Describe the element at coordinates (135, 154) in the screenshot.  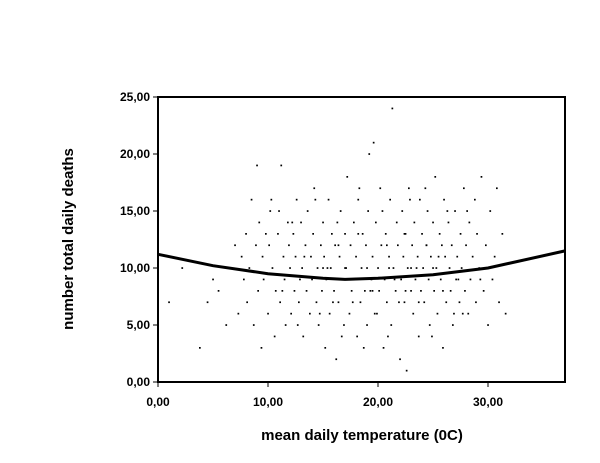
I see `y-tick-label: 20,00` at that location.